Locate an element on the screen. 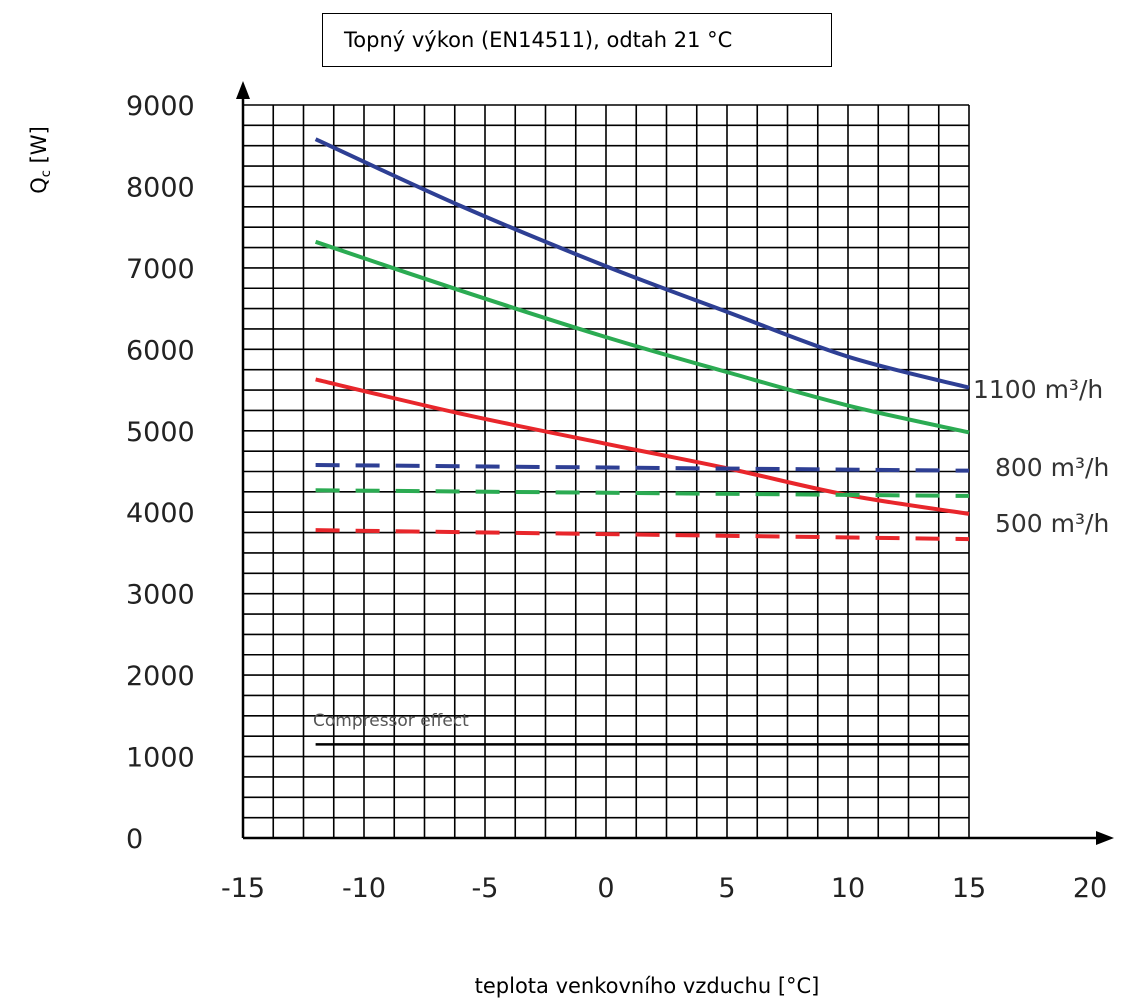 The height and width of the screenshot is (1001, 1148). y-tick-label: 5000 is located at coordinates (160, 432).